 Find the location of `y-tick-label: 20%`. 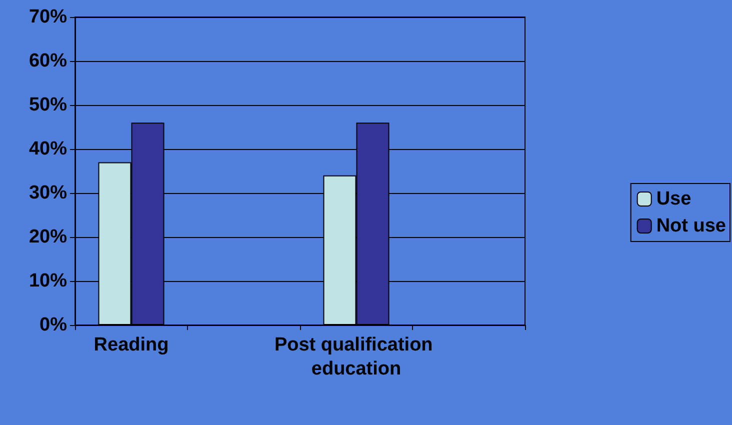

y-tick-label: 20% is located at coordinates (48, 237).